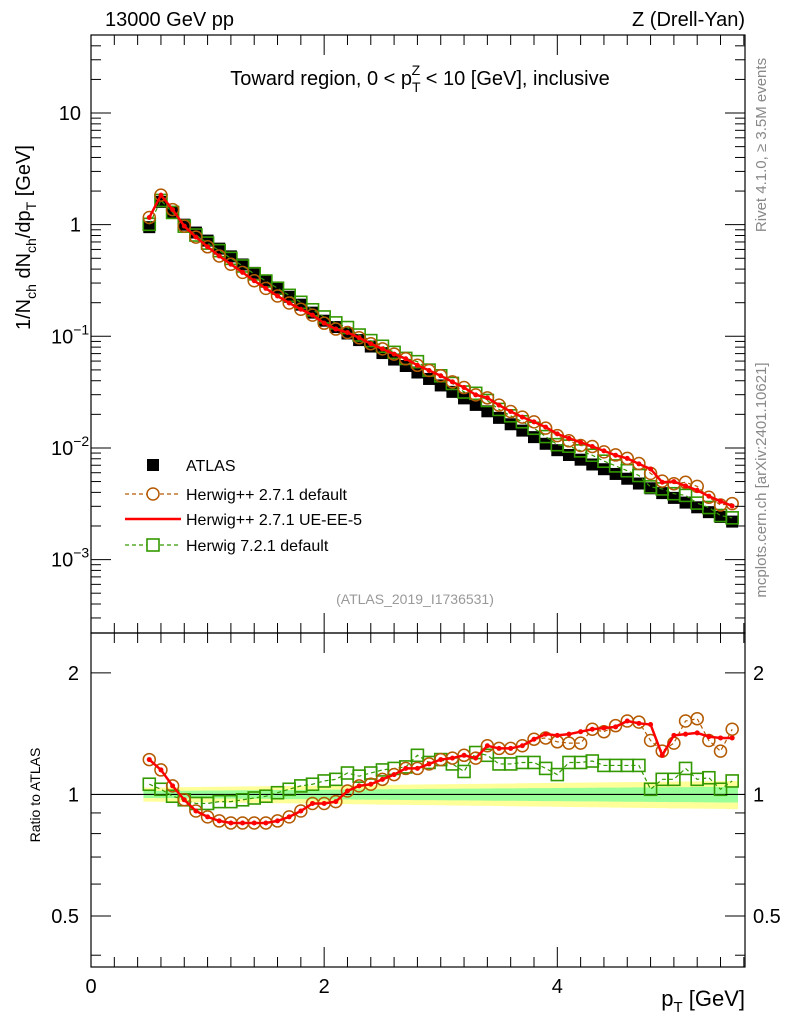 The image size is (786, 1024). What do you see at coordinates (236, 495) in the screenshot?
I see `legend-entry: Herwig++ 2.7.1 default` at bounding box center [236, 495].